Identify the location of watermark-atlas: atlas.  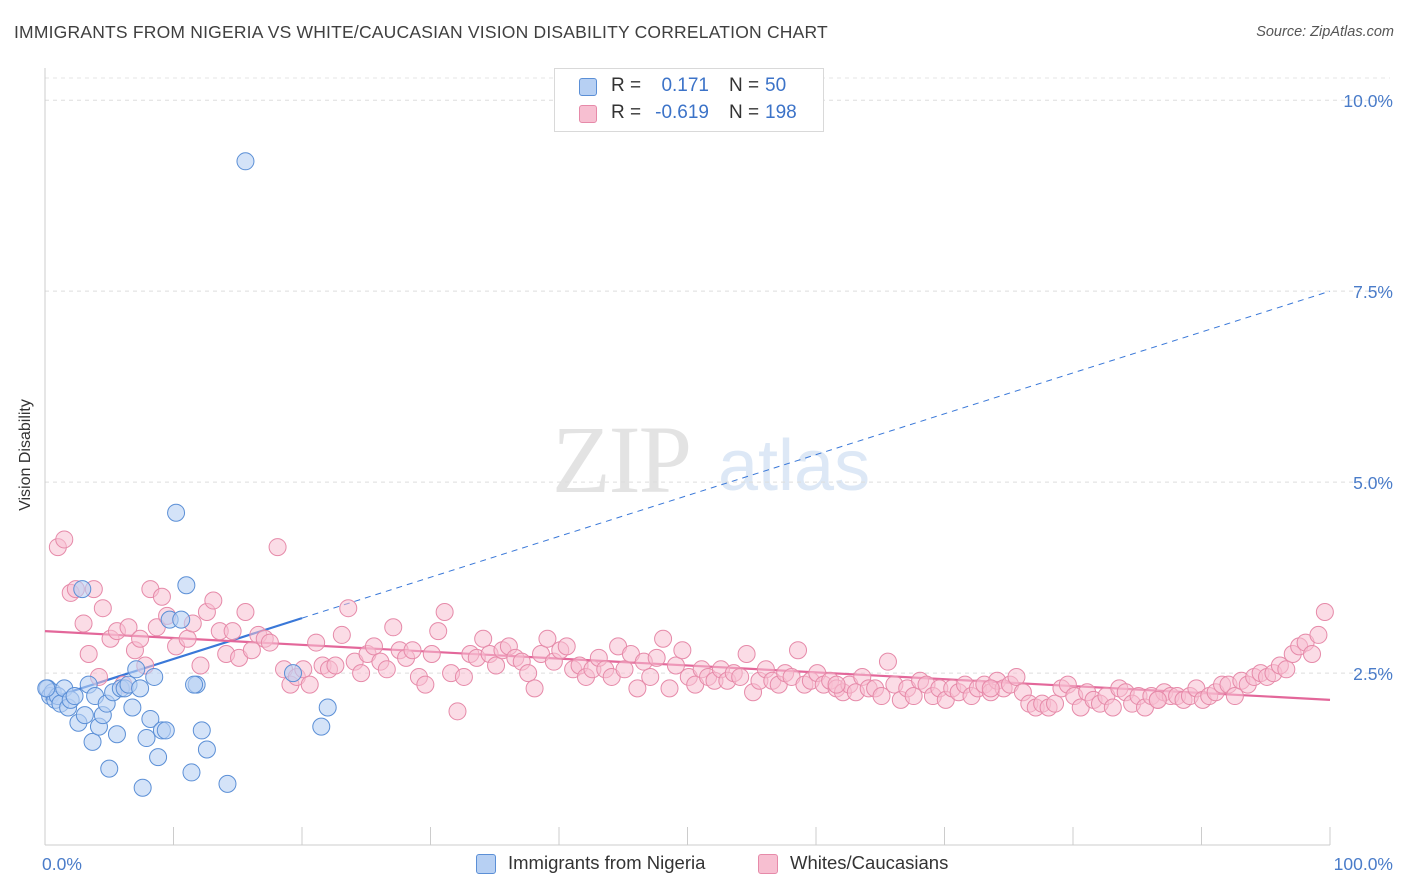
(794, 466).